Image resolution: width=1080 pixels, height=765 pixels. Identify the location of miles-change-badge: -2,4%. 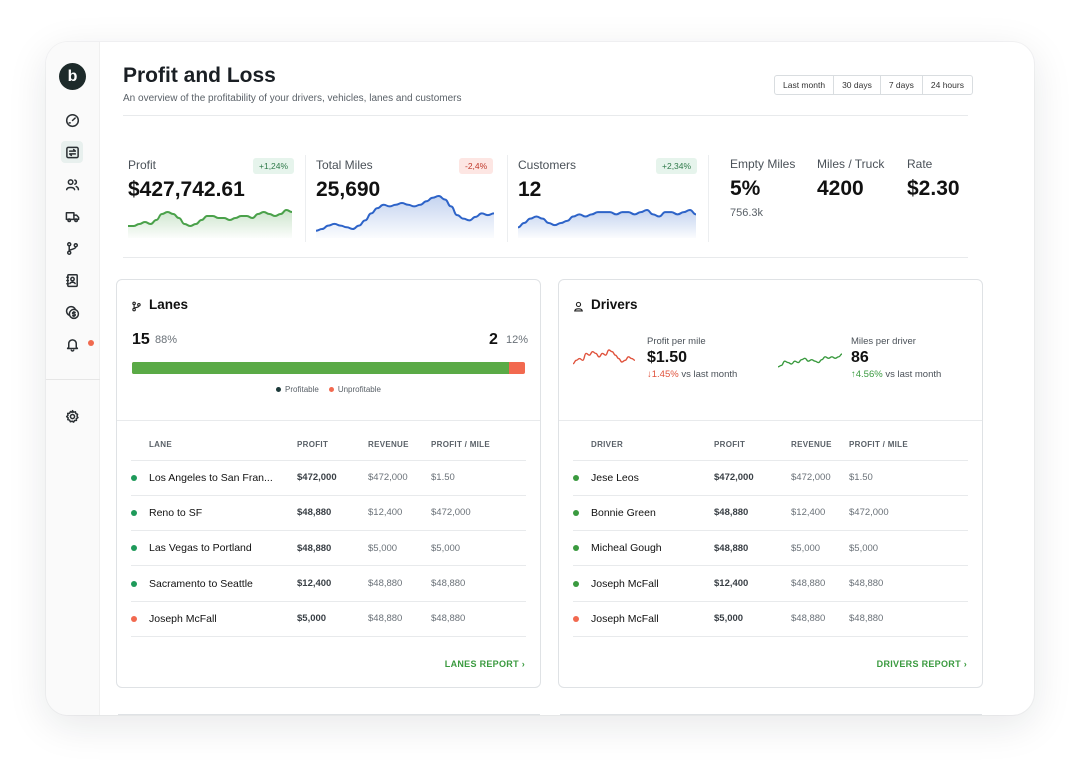
(476, 166).